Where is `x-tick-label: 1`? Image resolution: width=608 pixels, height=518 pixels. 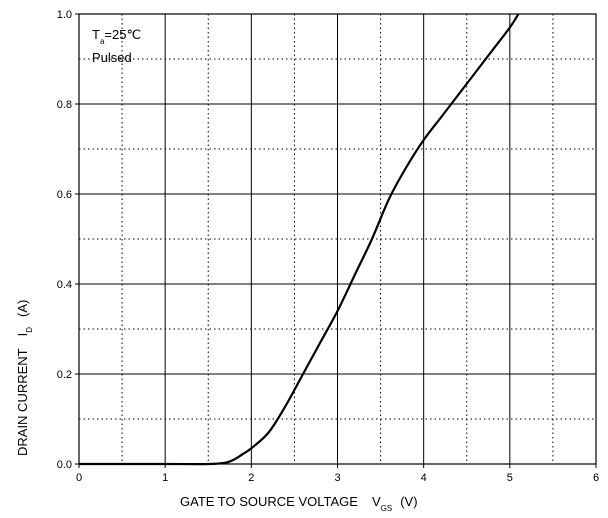 x-tick-label: 1 is located at coordinates (165, 478).